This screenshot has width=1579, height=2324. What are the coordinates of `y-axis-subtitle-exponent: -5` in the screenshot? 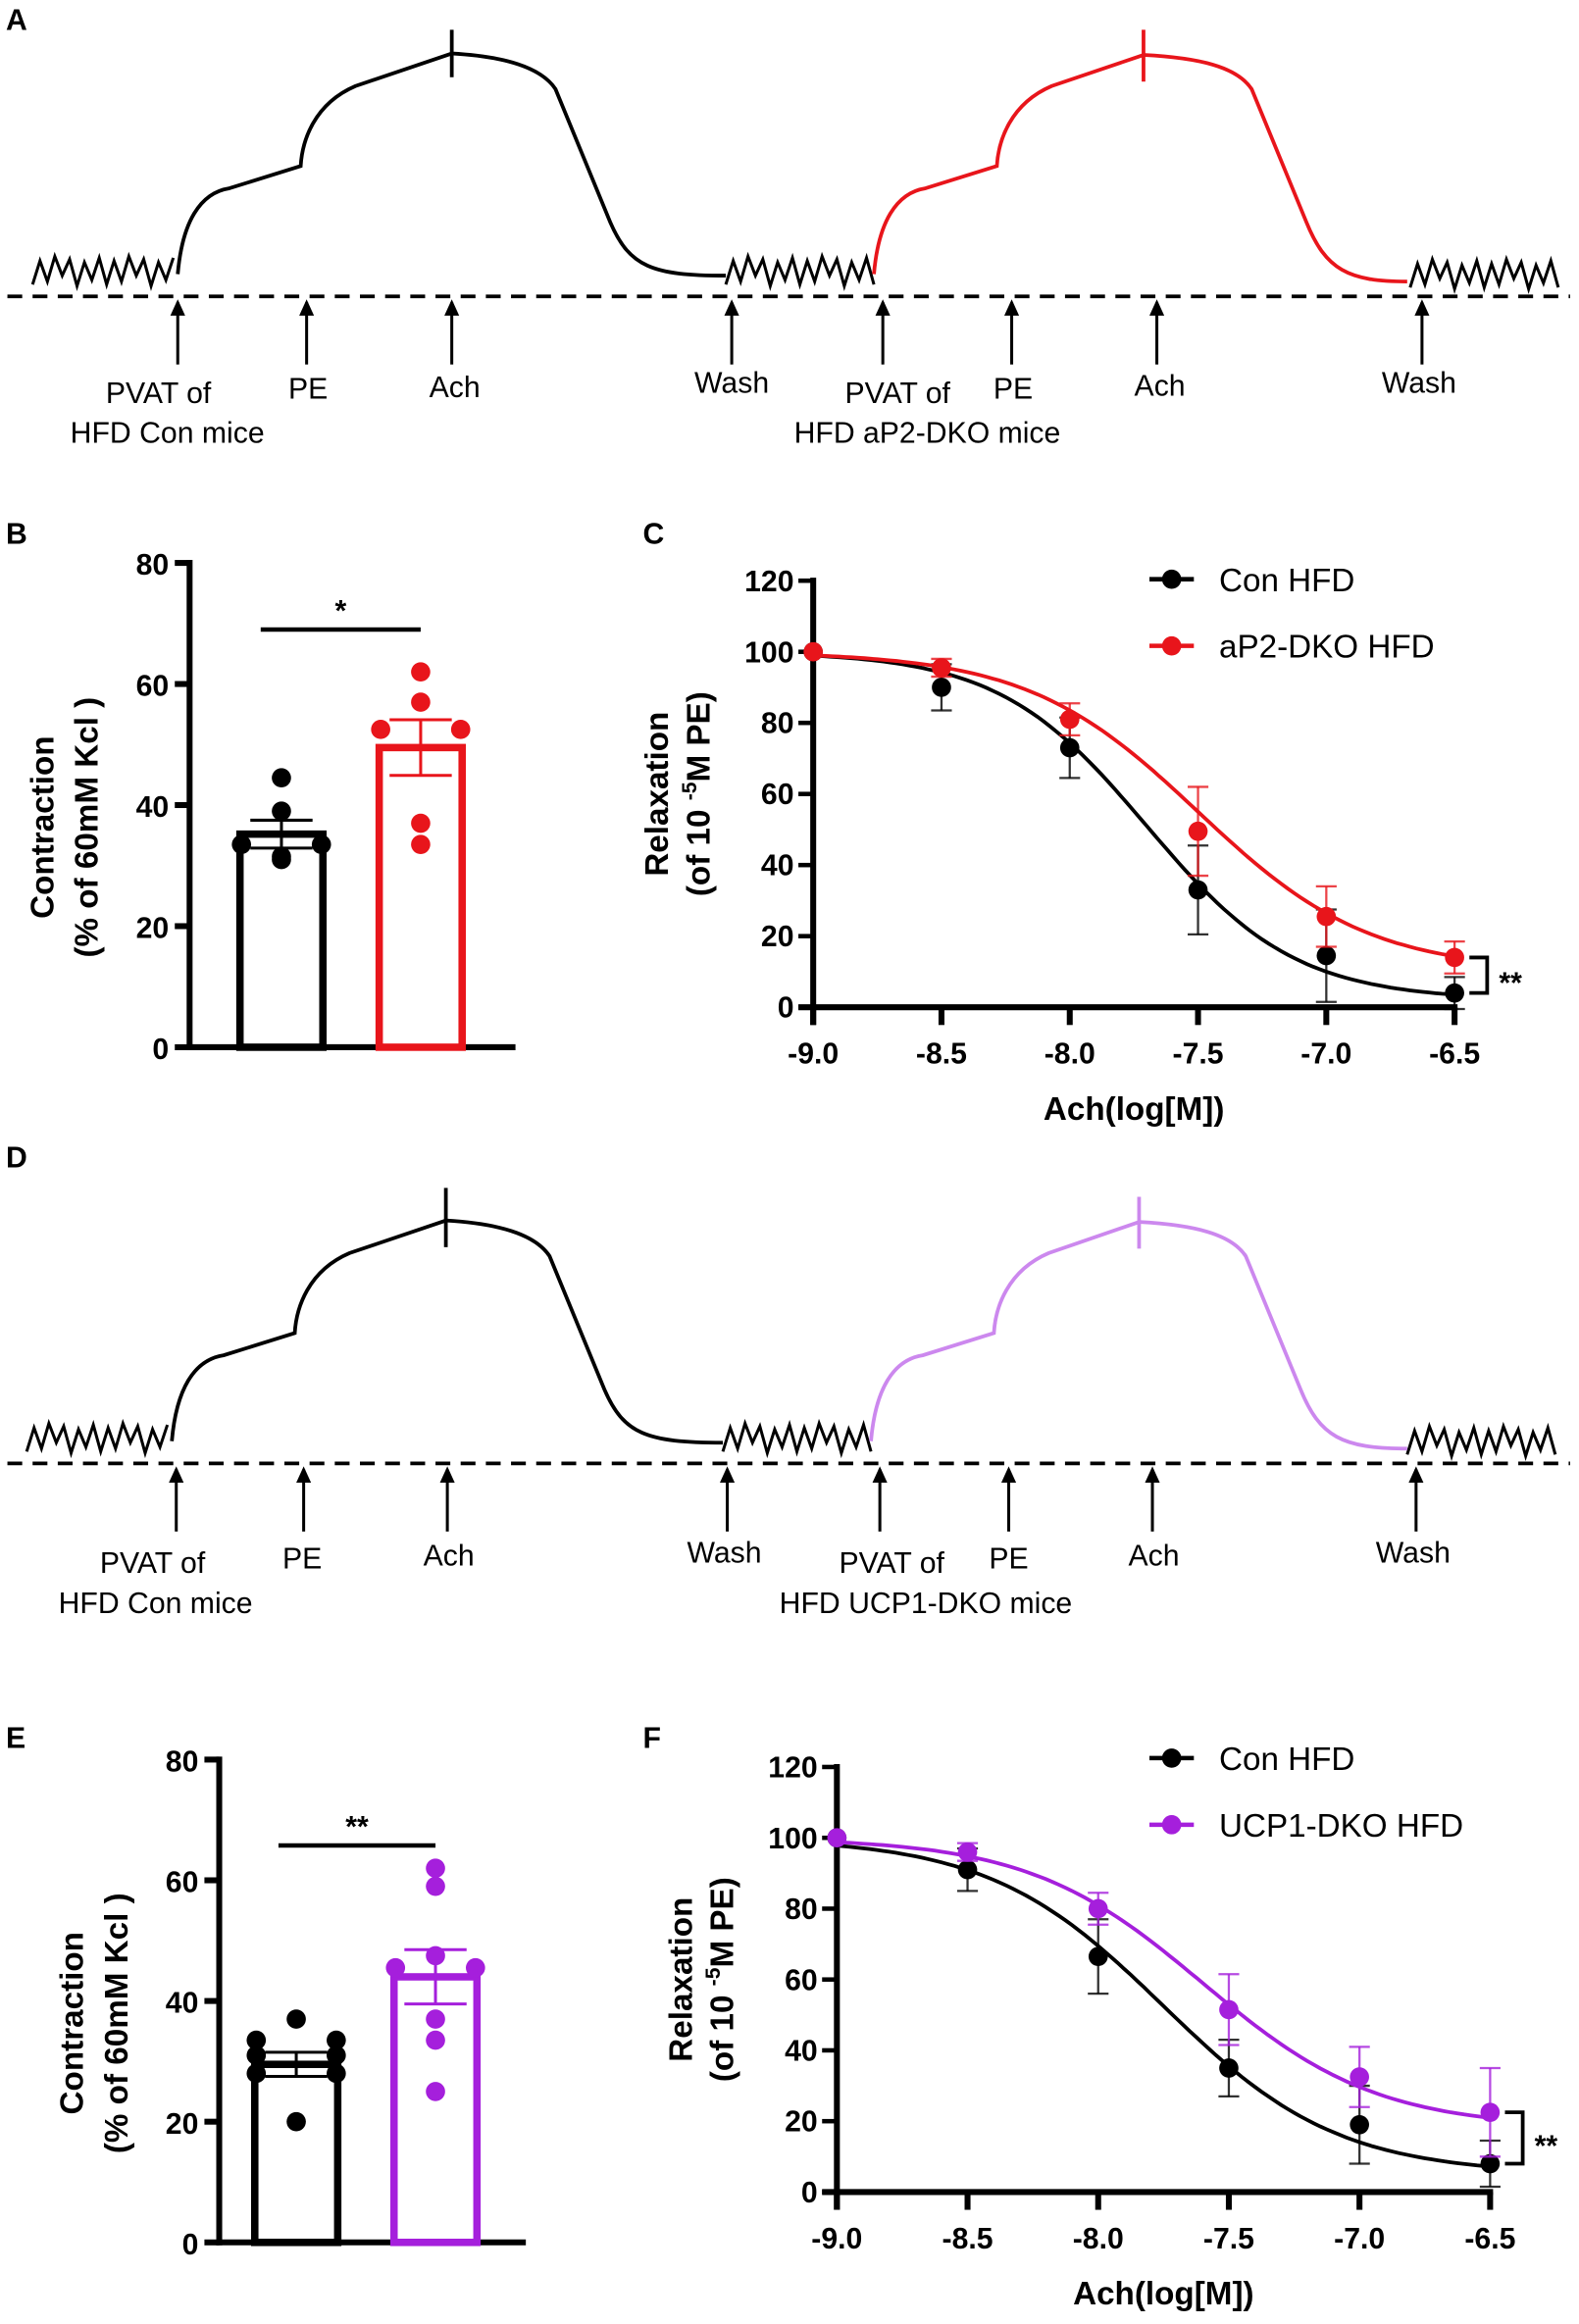 It's located at (714, 1976).